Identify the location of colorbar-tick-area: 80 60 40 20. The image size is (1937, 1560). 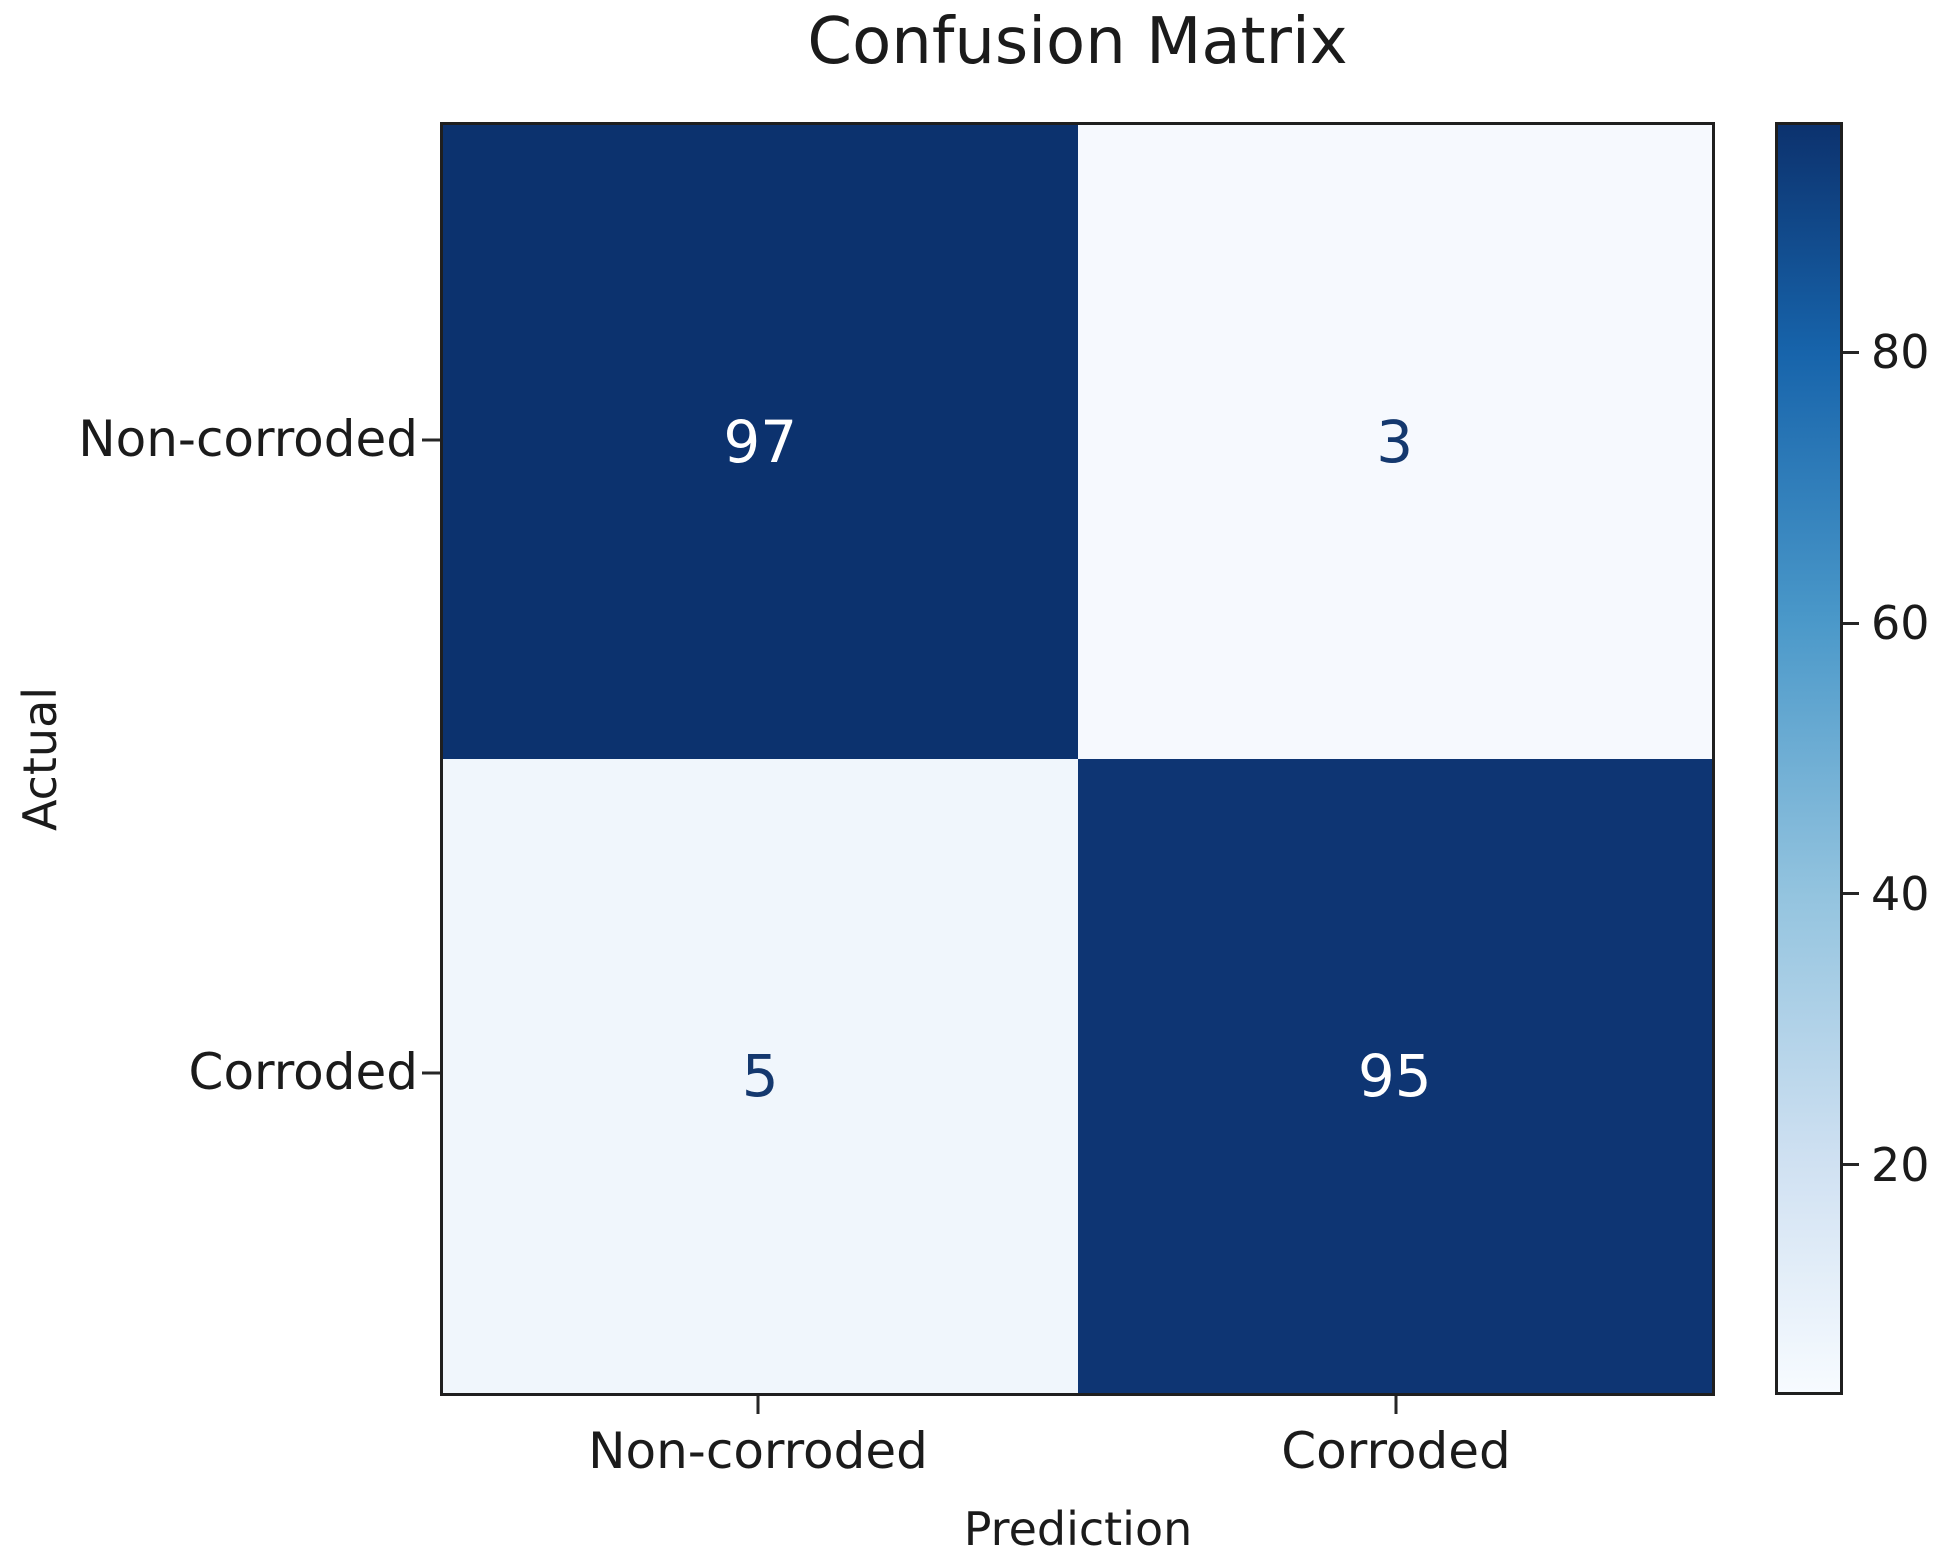
(1890, 758).